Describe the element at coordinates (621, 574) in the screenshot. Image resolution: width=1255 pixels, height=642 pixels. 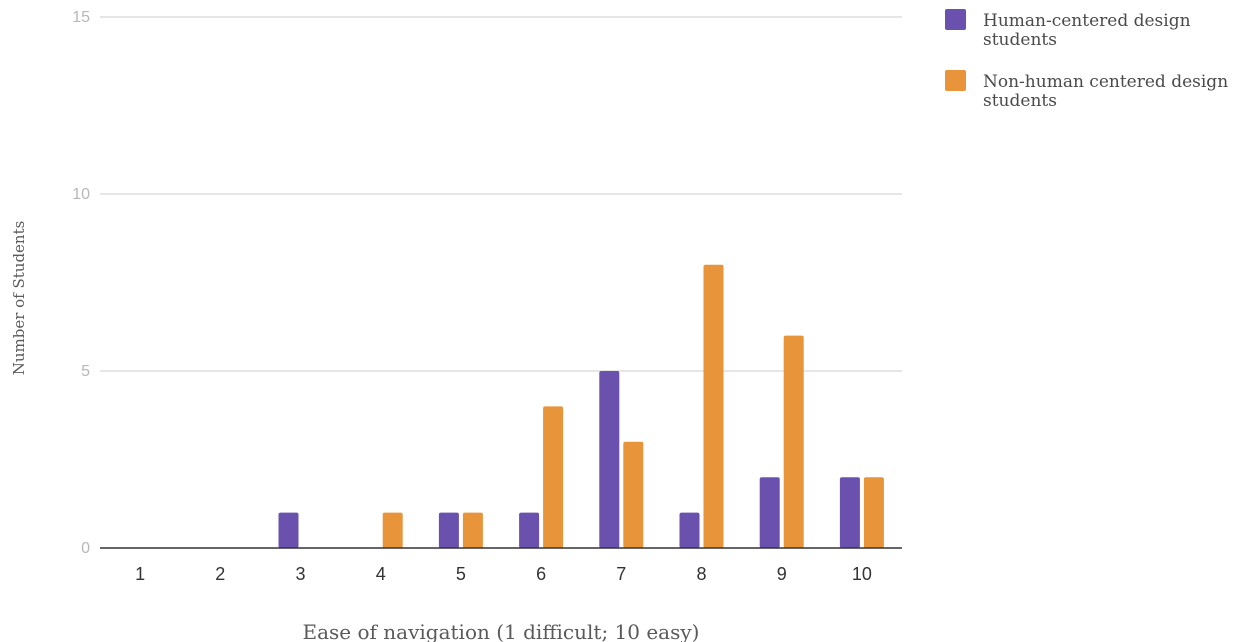
I see `x-tick-label: 7` at that location.